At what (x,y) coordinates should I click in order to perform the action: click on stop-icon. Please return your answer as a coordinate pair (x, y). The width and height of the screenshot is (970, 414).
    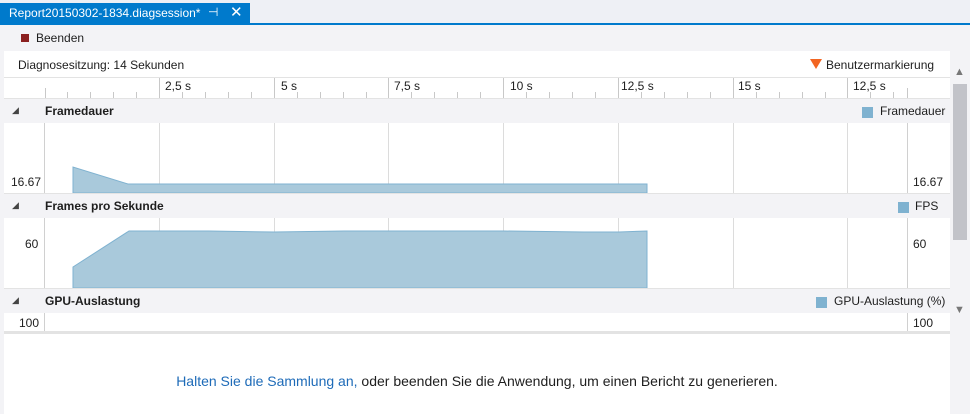
    Looking at the image, I should click on (25, 38).